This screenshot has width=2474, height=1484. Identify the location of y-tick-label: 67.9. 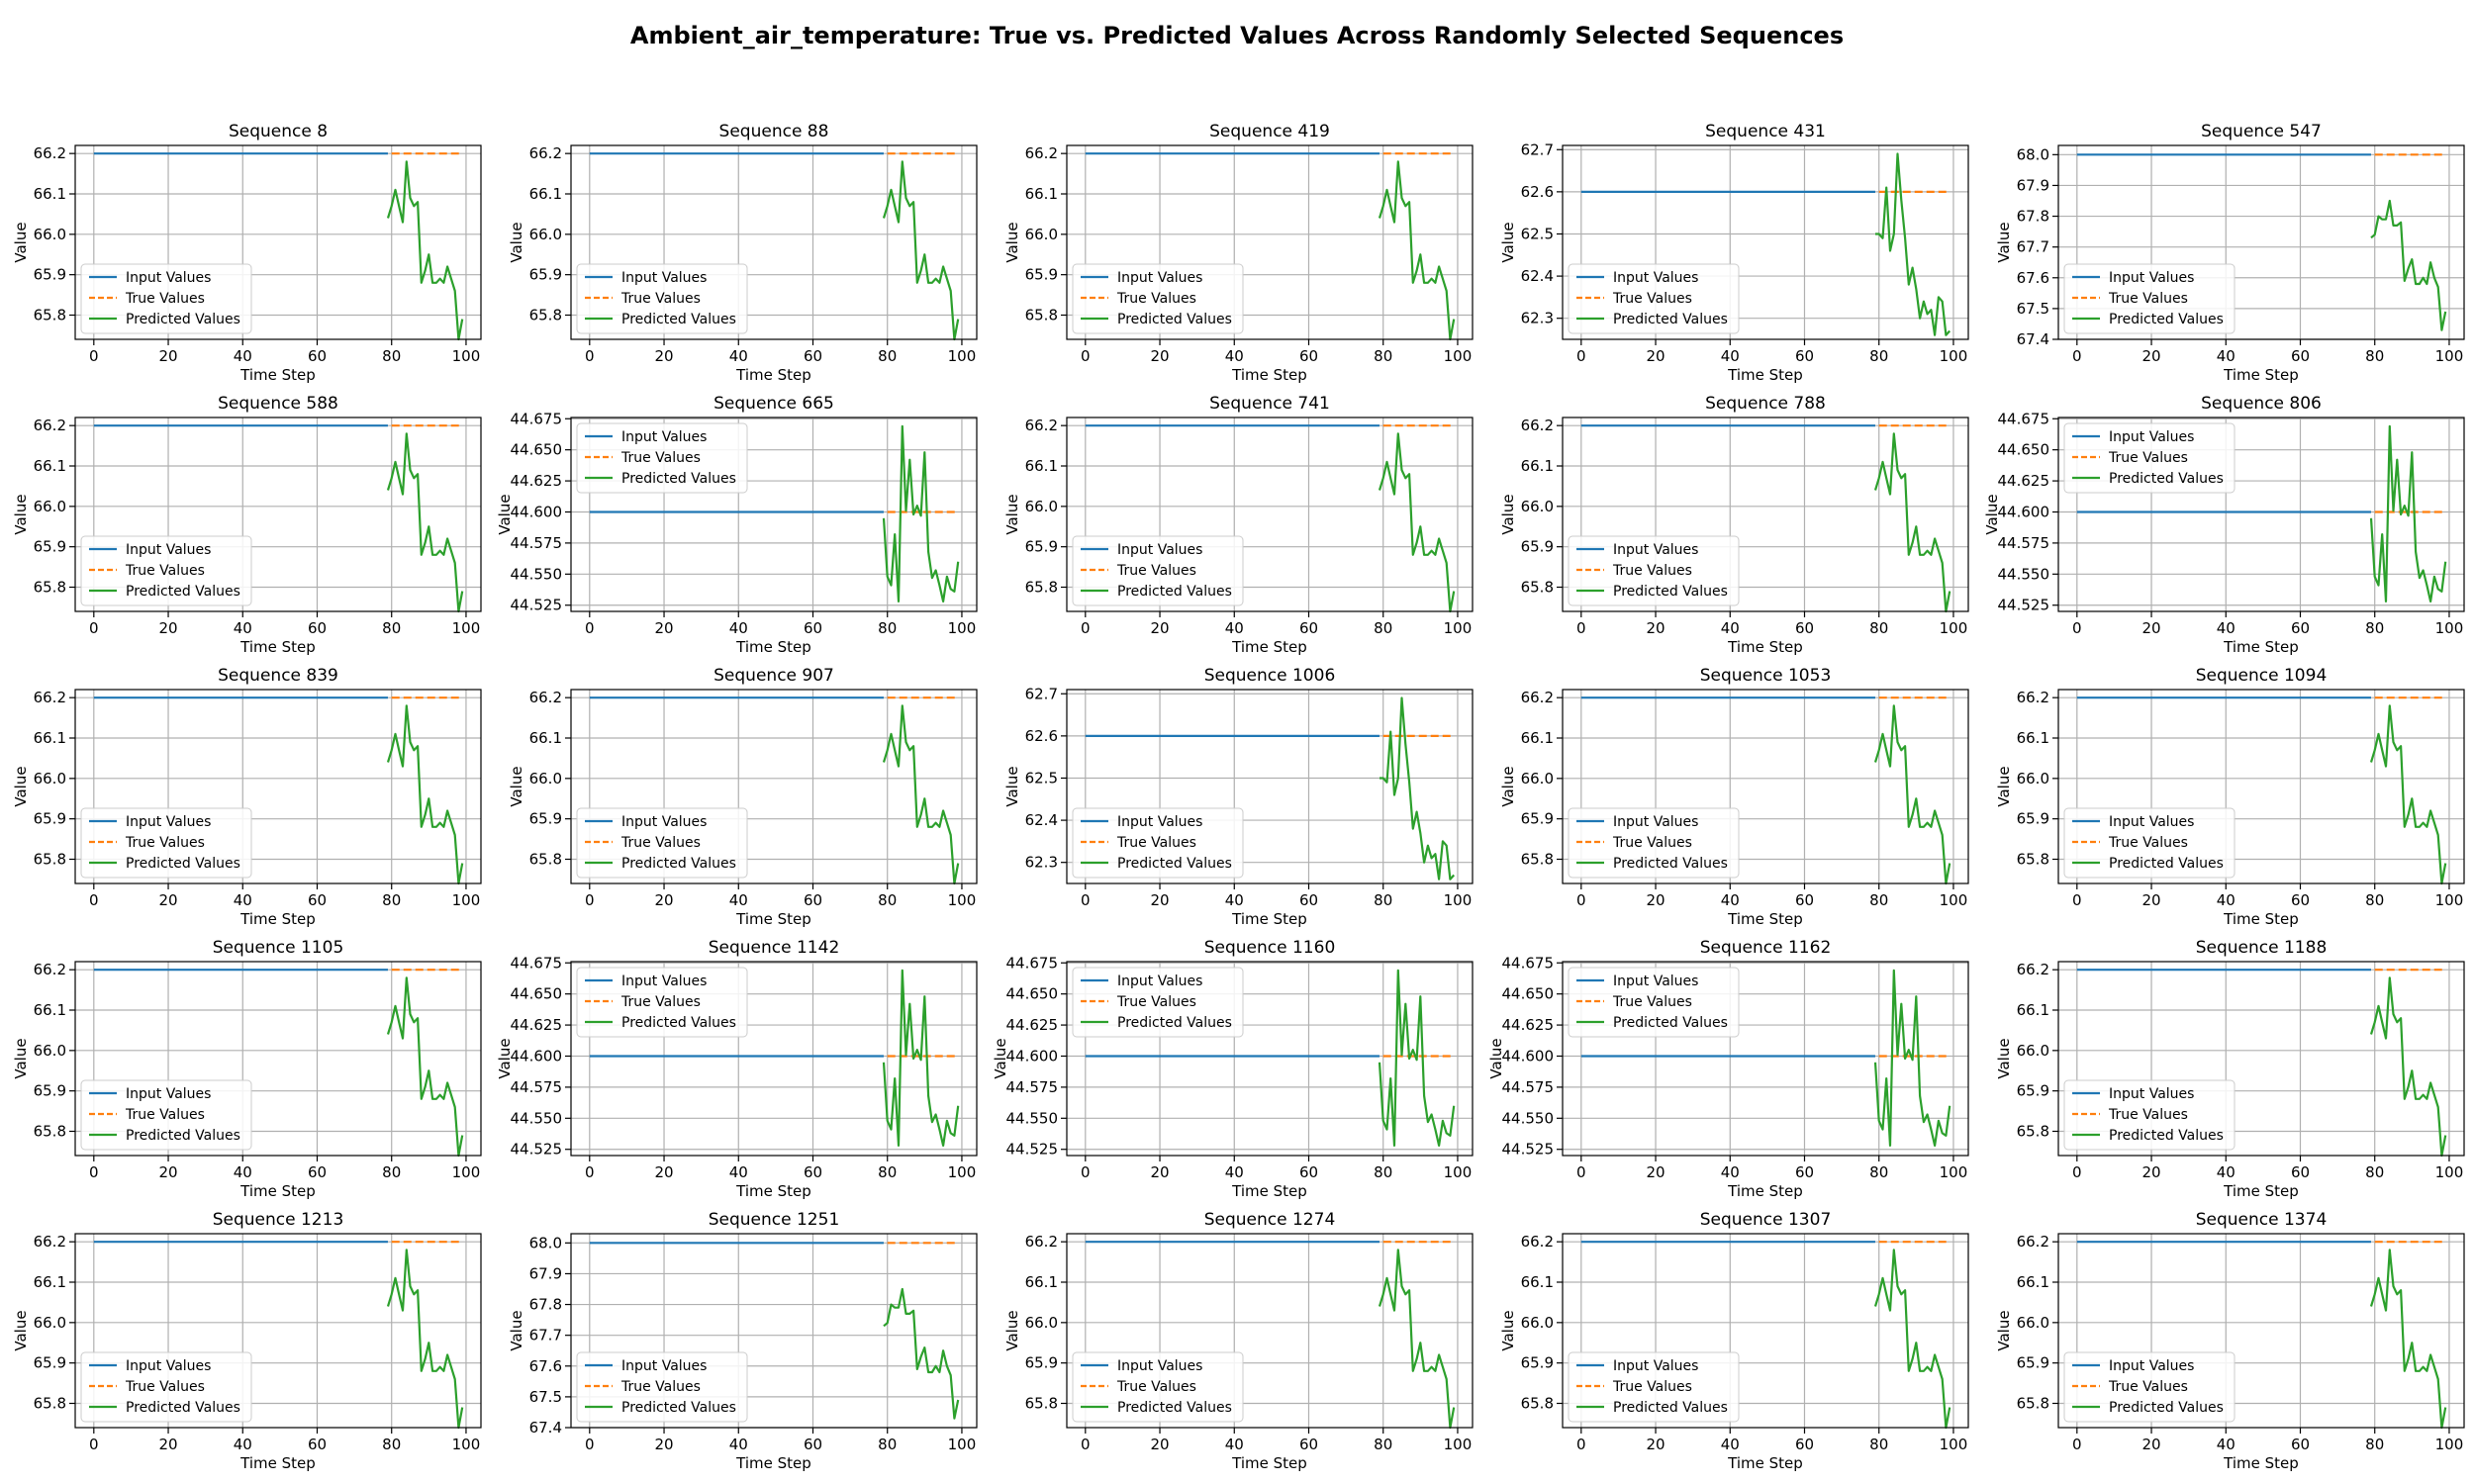
(546, 1273).